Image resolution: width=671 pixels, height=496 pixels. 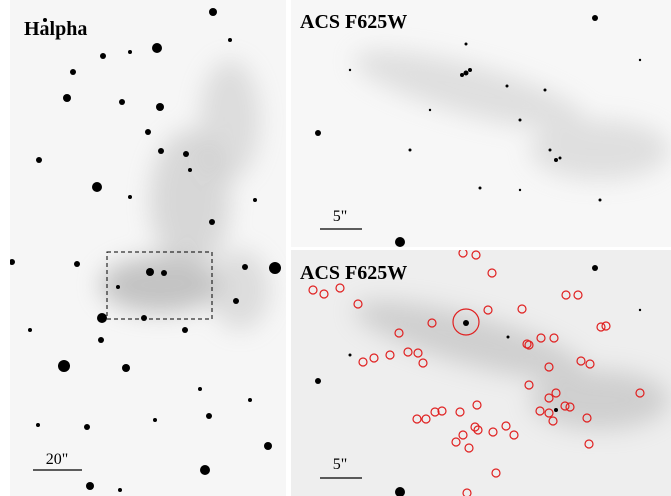 I want to click on panel-label: Halpha, so click(x=55, y=29).